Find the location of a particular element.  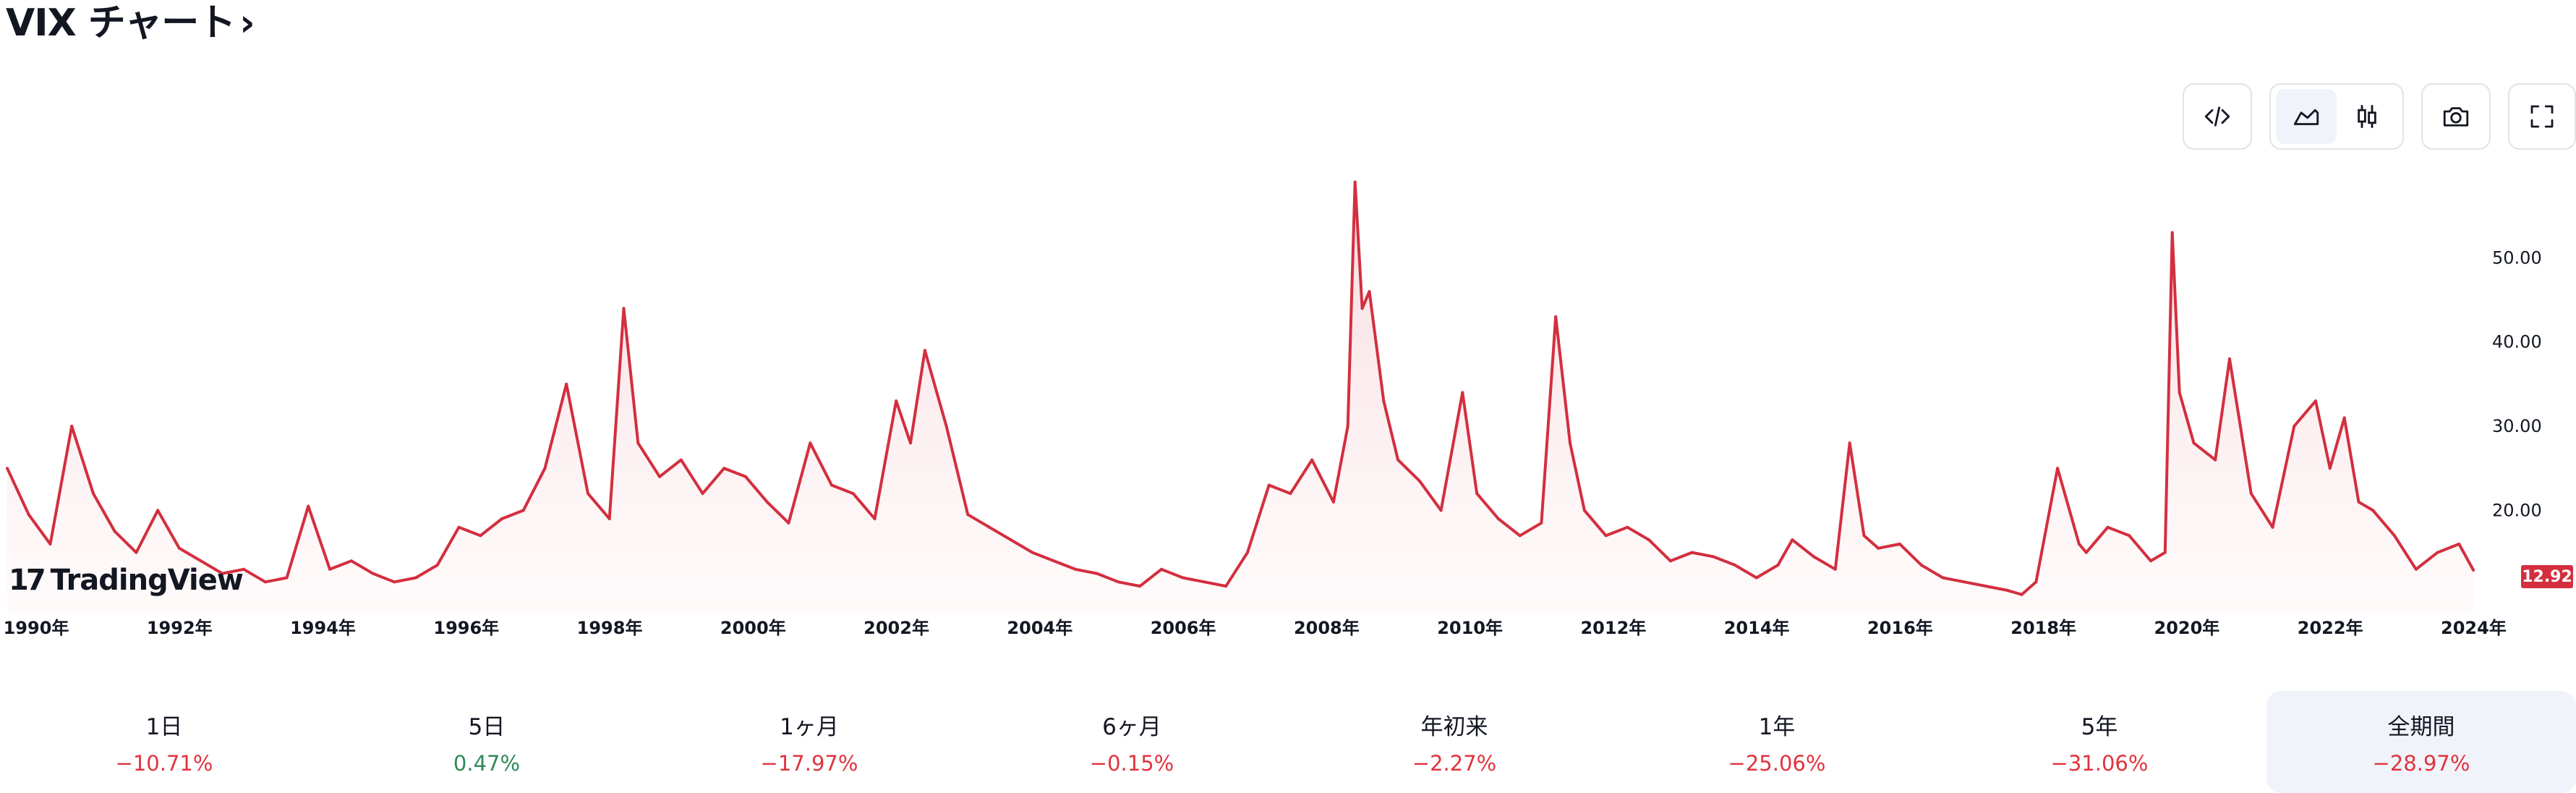

fullscreen-button is located at coordinates (2542, 116).